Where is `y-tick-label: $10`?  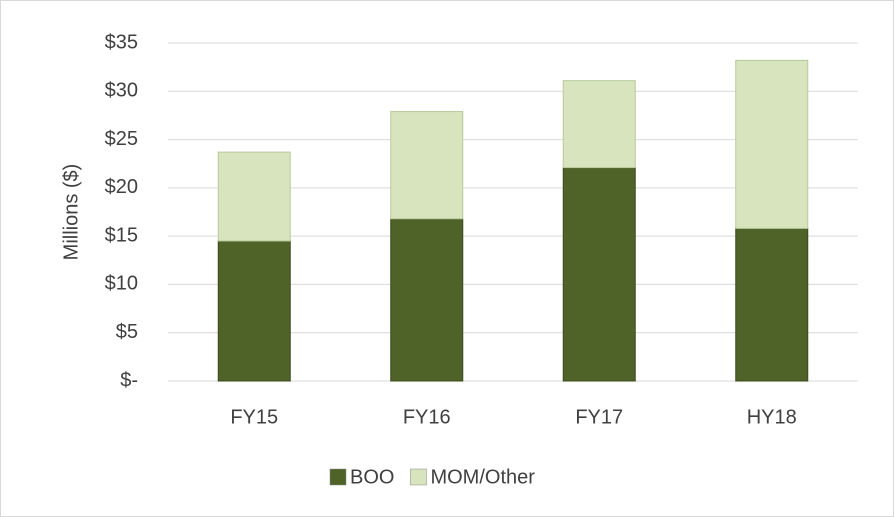
y-tick-label: $10 is located at coordinates (121, 284).